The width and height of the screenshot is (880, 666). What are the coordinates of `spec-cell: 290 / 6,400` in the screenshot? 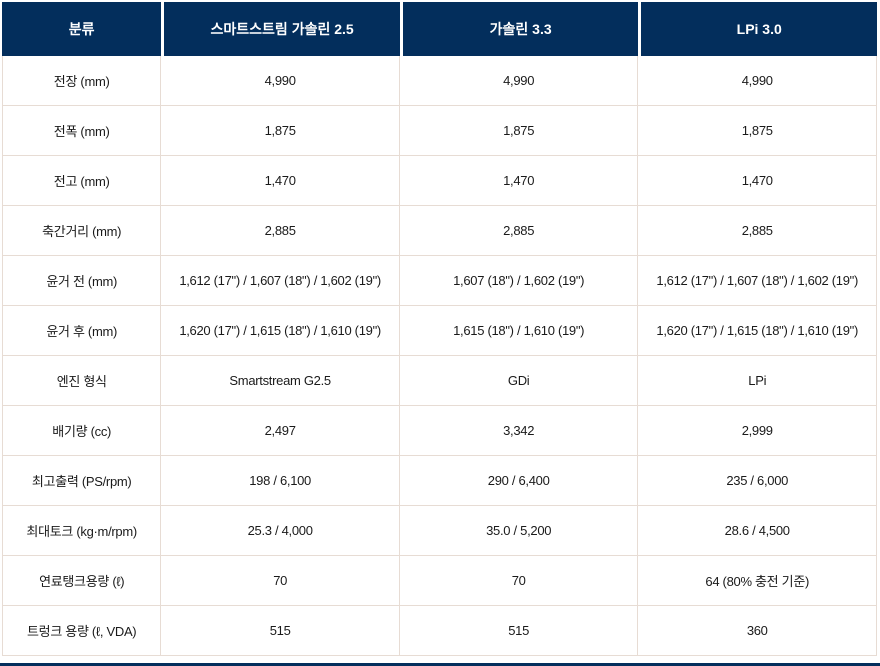 It's located at (519, 481).